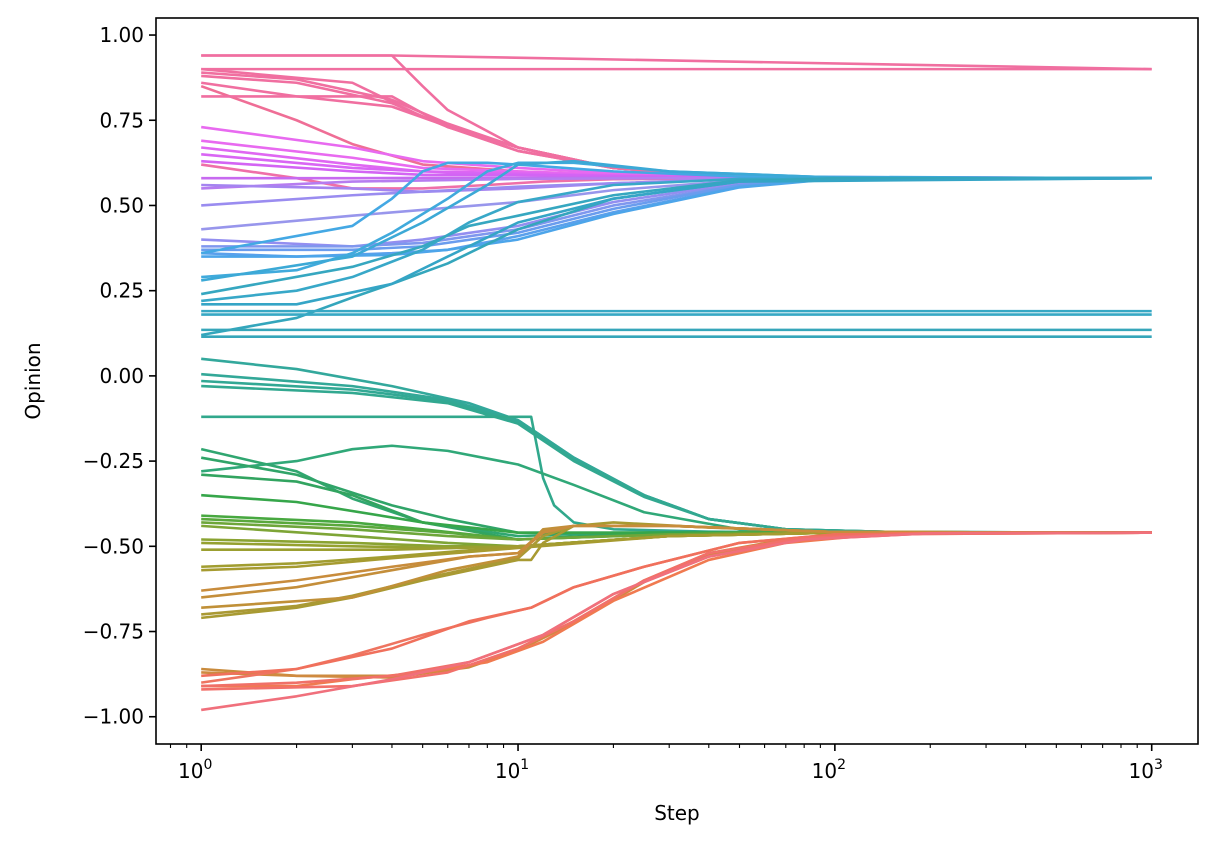 The height and width of the screenshot is (847, 1217). What do you see at coordinates (121, 205) in the screenshot?
I see `y-tick-label: 0.50` at bounding box center [121, 205].